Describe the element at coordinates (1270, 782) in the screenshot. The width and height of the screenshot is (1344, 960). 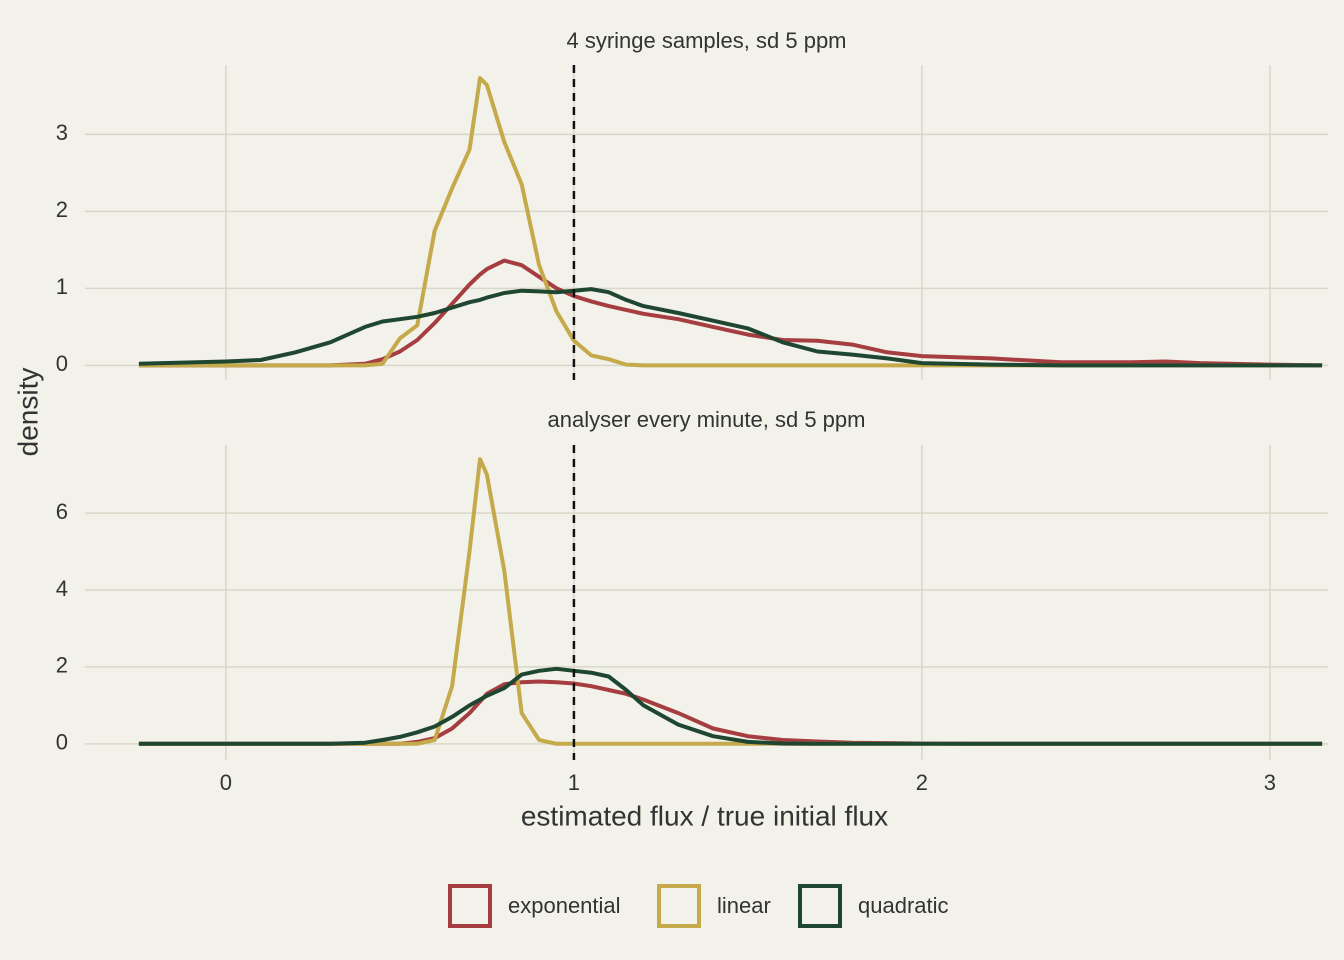
I see `x-tick-label: 3` at that location.